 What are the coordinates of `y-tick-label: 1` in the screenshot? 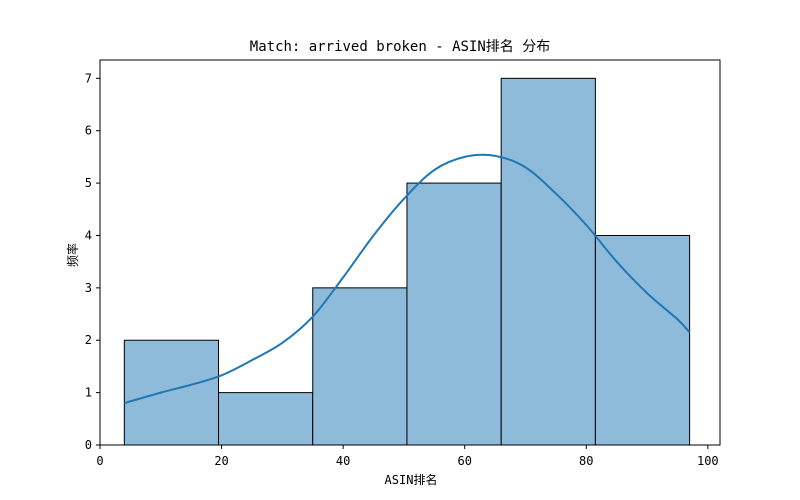 It's located at (88, 393).